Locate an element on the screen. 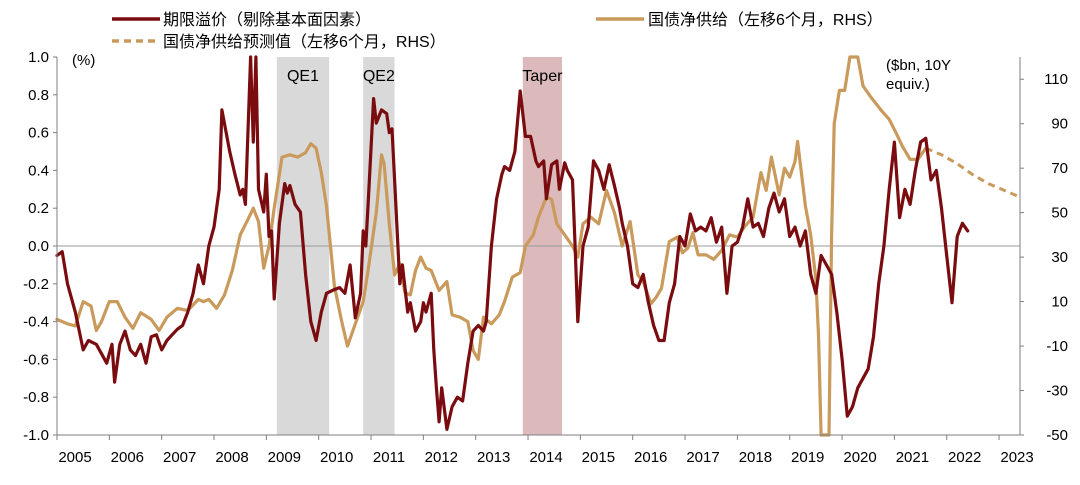 The image size is (1080, 485). right-axis-tick-label: 90 is located at coordinates (1059, 124).